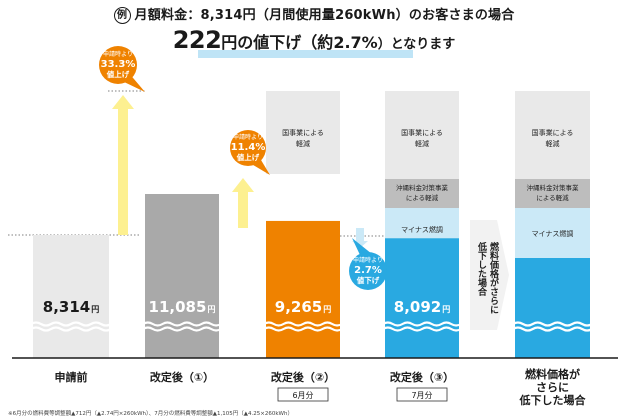 The width and height of the screenshot is (628, 420). I want to click on okinawa-label-4-line2: による軽減, so click(552, 197).